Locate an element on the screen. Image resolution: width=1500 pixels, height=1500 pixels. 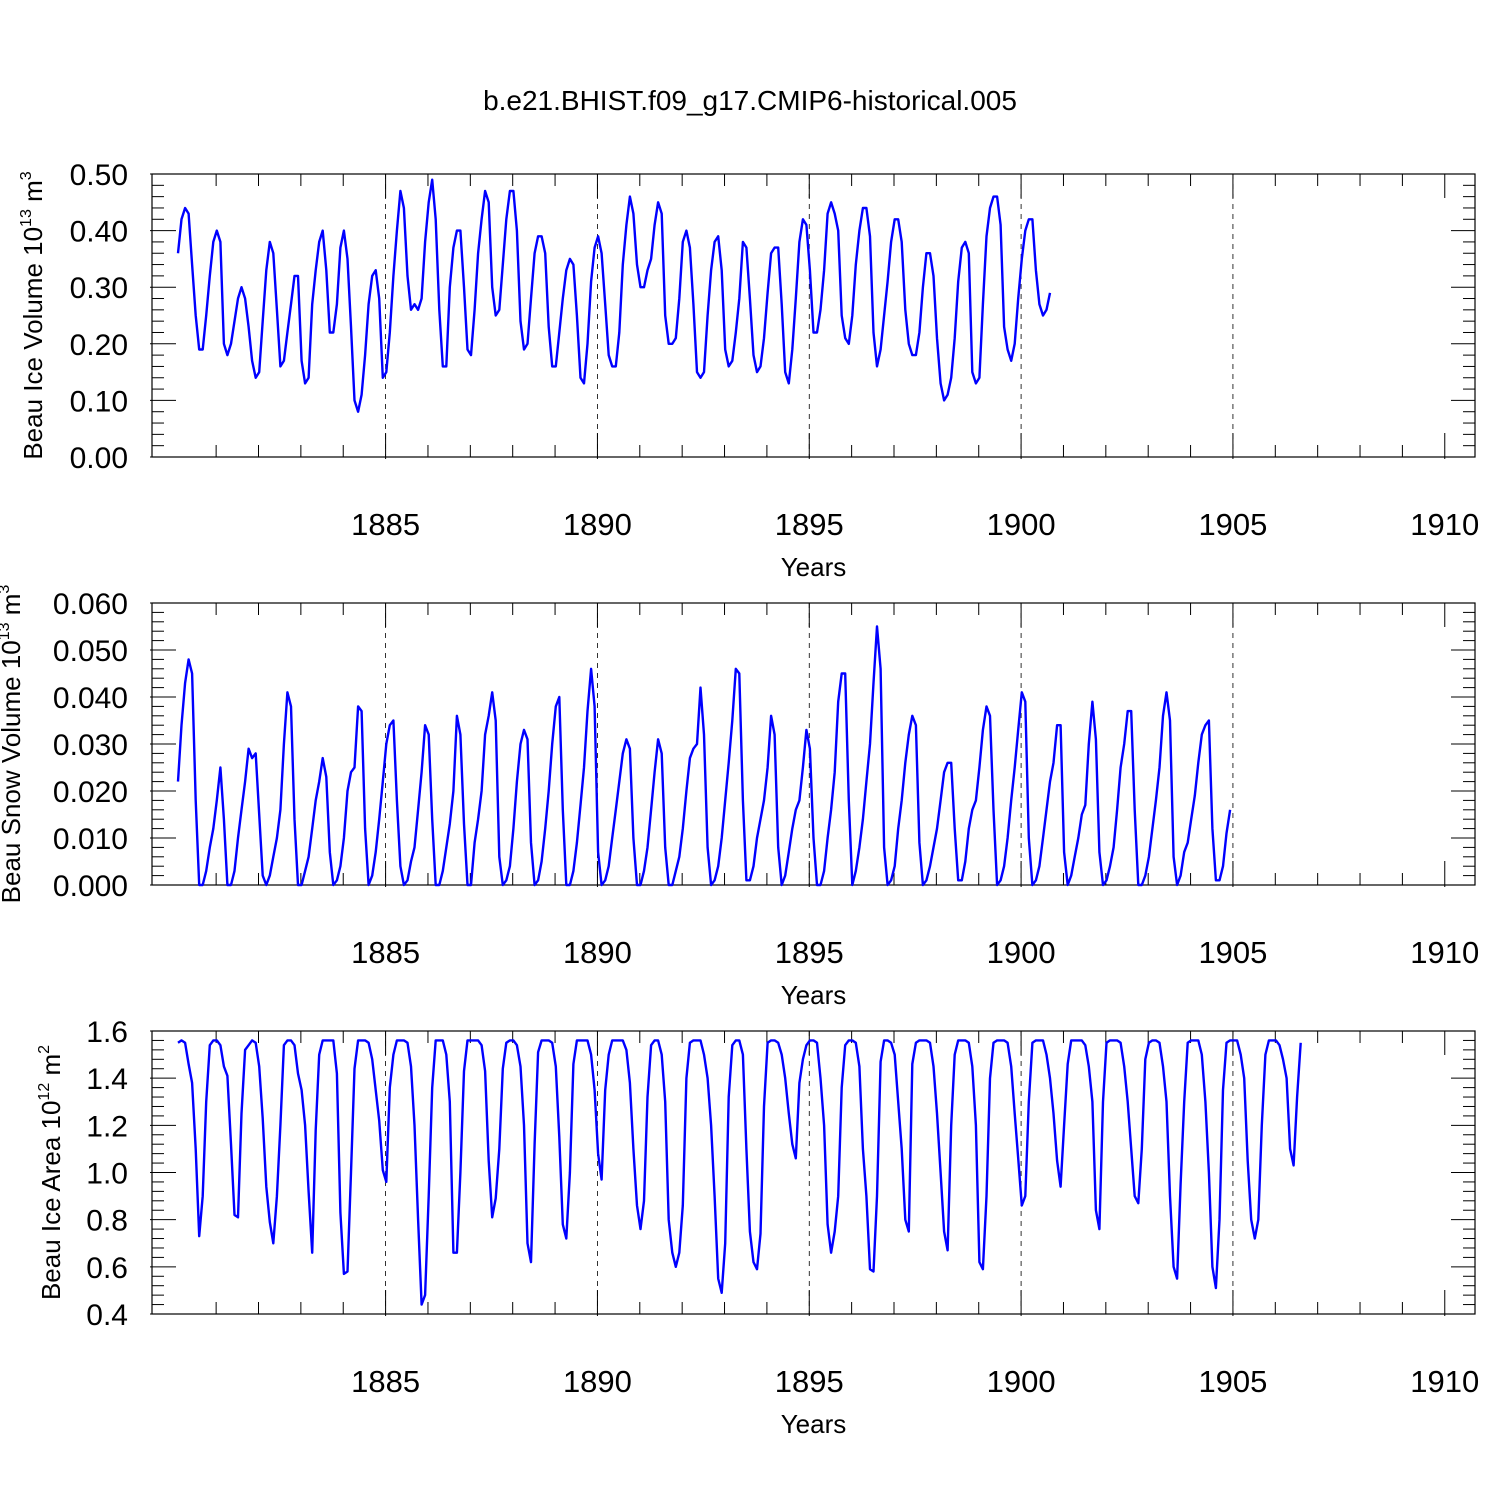
y-axis-label: Beau Snow Volume 1013 m3 is located at coordinates (13, 744).